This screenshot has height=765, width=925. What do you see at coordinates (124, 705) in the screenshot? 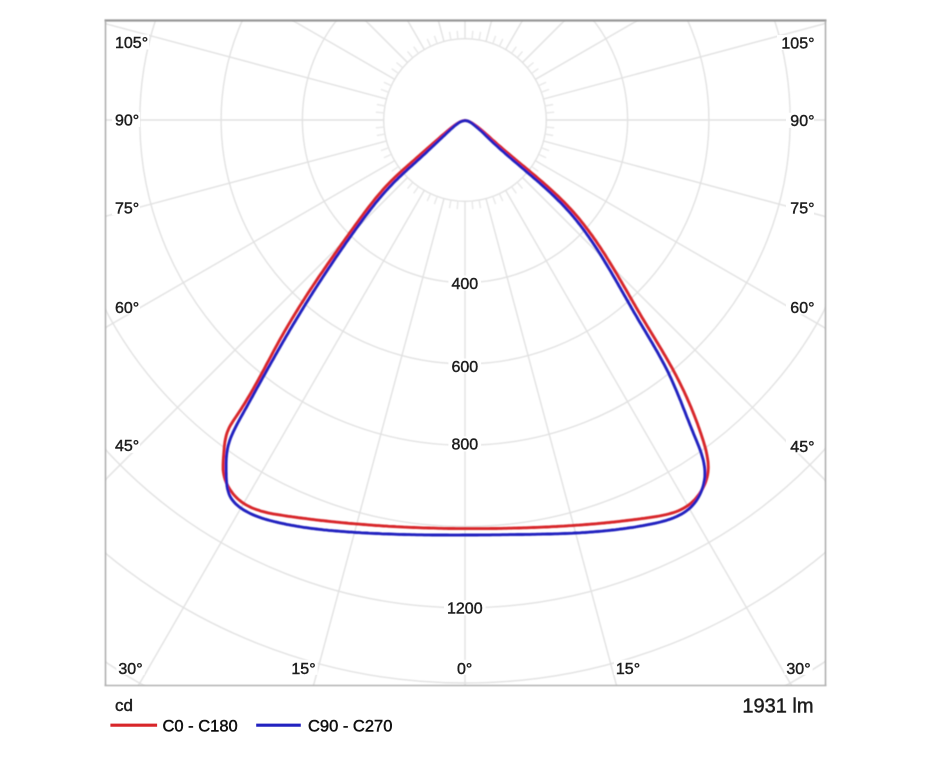
I see `svg-text: cd` at bounding box center [124, 705].